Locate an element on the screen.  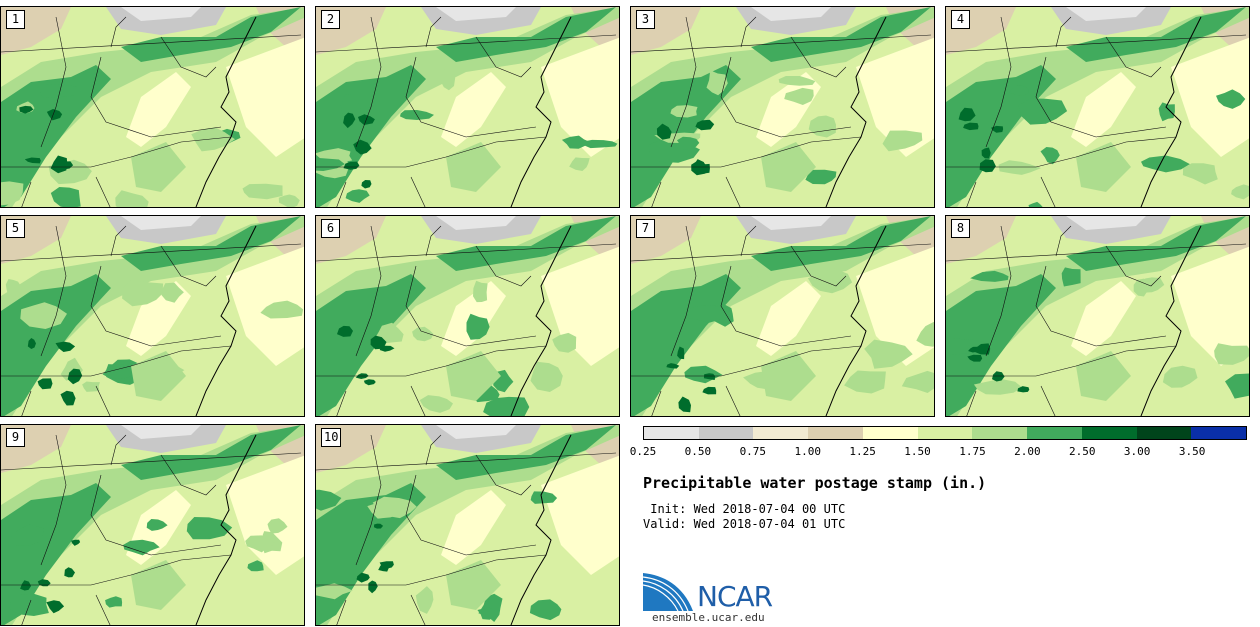
ensemble-member-panel: 7 is located at coordinates (782, 316).